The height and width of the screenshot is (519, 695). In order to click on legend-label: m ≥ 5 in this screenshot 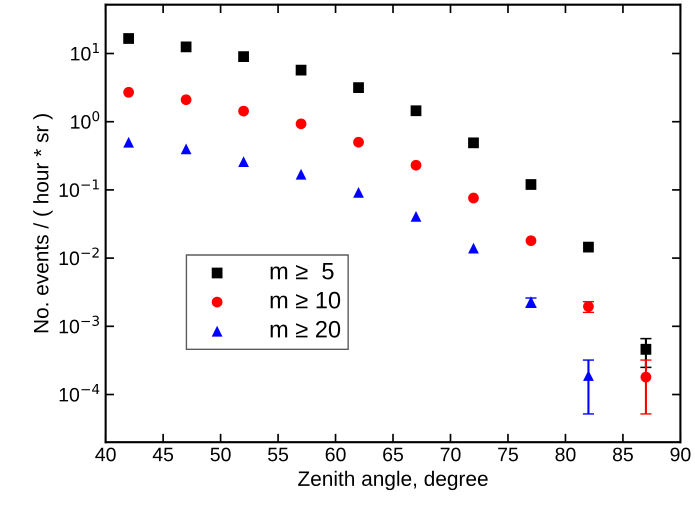, I will do `click(302, 271)`.